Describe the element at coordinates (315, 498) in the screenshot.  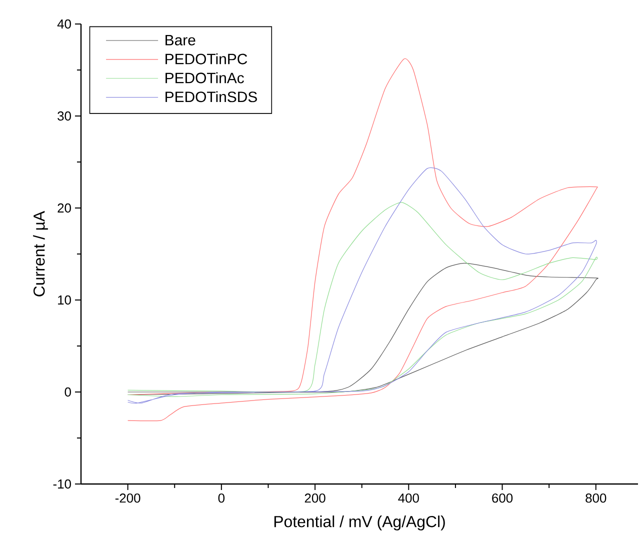
I see `x-tick-label: 200` at that location.